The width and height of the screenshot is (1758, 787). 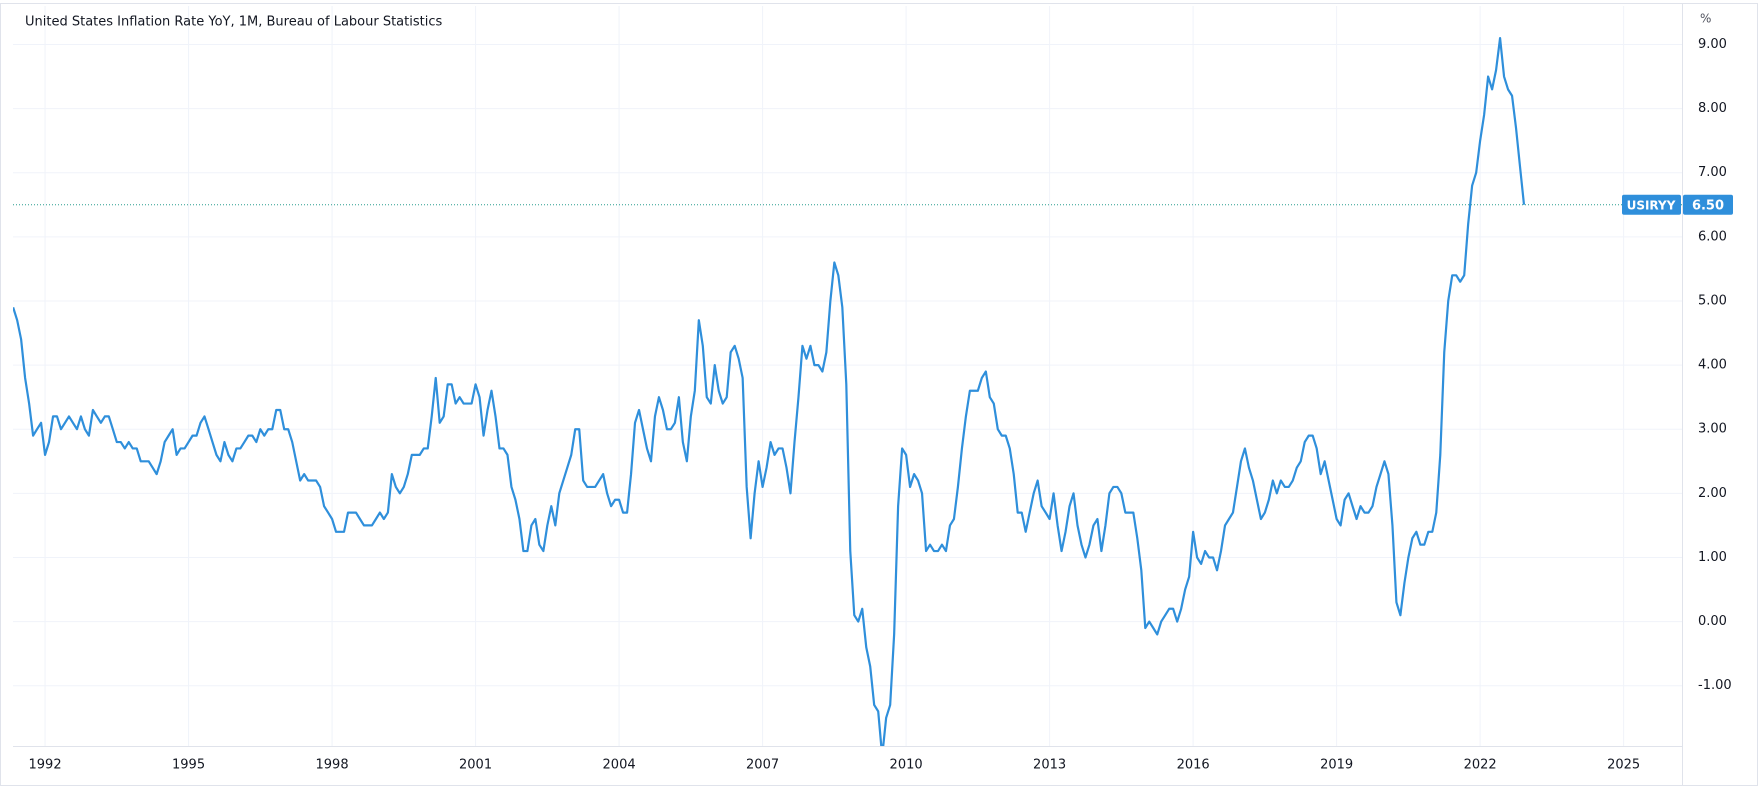 I want to click on series-badge-name: USIRYY, so click(x=1651, y=205).